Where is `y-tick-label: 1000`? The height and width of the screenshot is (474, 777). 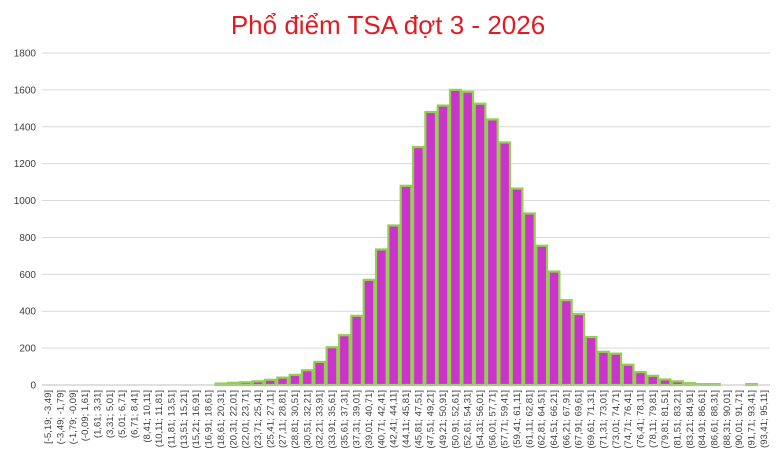 y-tick-label: 1000 is located at coordinates (25, 201).